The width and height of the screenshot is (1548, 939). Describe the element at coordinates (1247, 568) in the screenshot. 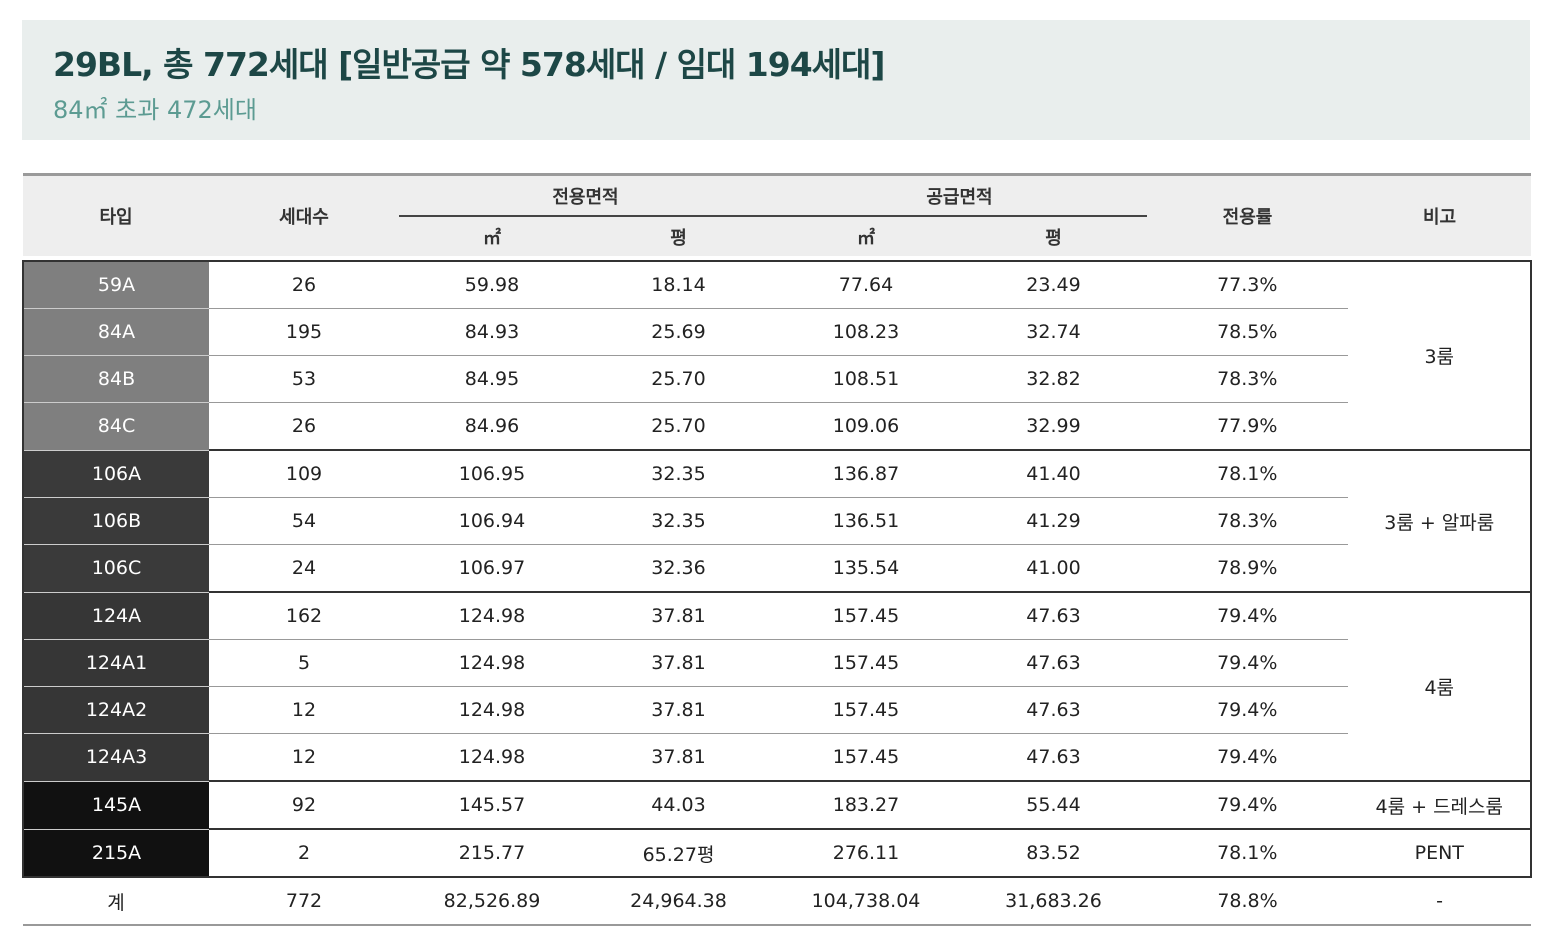

I see `data-cell: 78.9%` at that location.